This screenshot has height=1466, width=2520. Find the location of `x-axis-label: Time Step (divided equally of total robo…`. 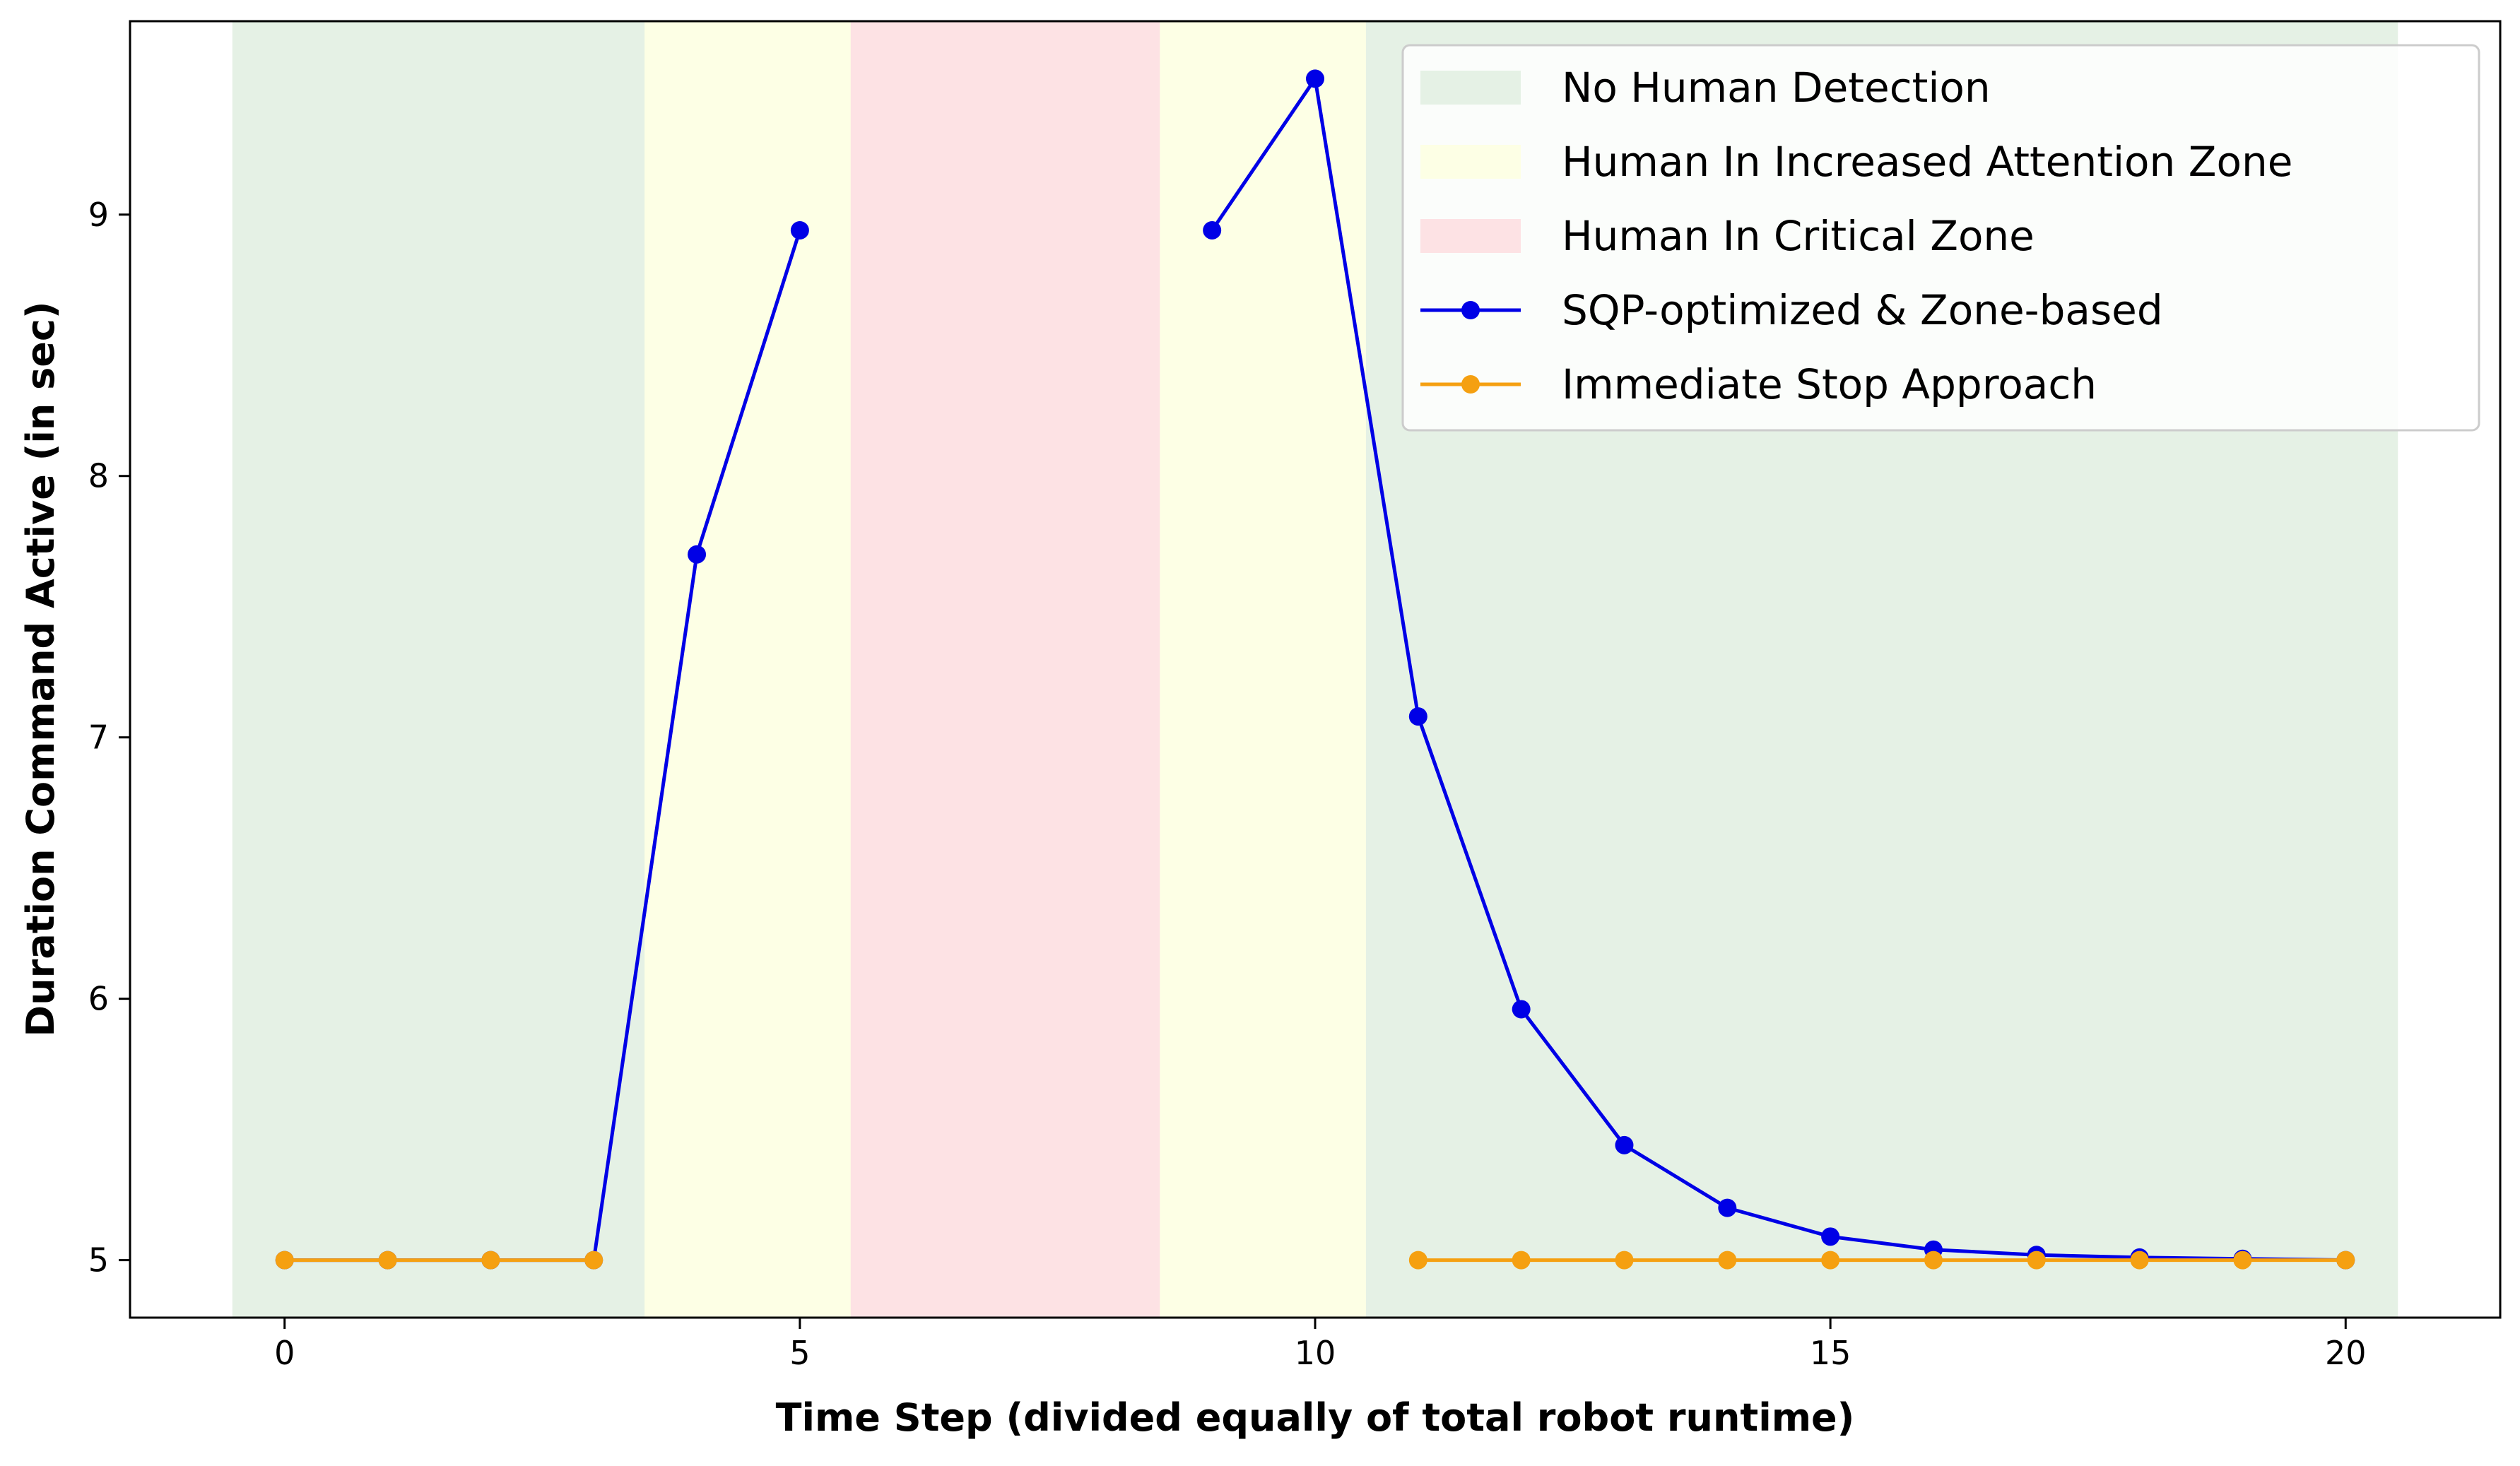

x-axis-label: Time Step (divided equally of total robo… is located at coordinates (1316, 1417).